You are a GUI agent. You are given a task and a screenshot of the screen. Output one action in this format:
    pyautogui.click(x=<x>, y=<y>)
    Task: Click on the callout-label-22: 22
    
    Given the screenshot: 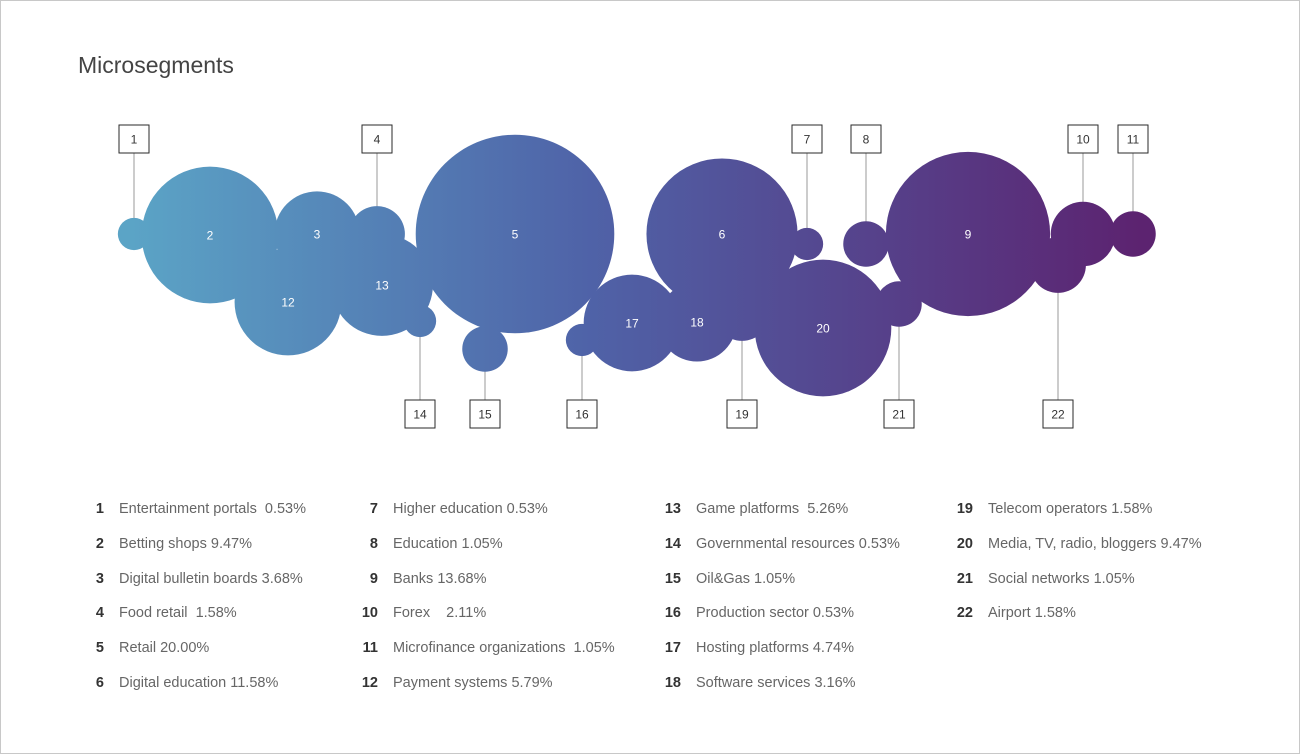 What is the action you would take?
    pyautogui.click(x=1058, y=415)
    